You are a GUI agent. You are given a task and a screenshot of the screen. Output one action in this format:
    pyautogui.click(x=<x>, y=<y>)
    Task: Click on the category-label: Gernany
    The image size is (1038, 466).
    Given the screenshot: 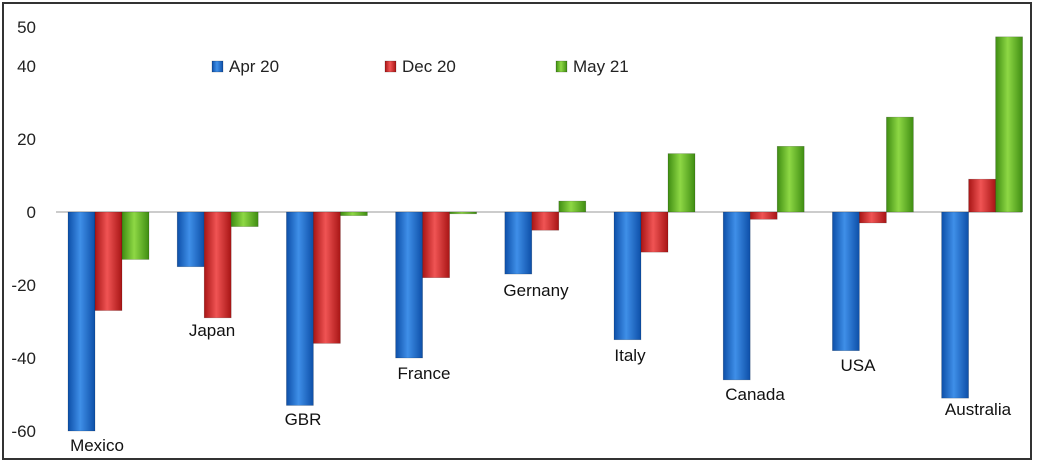 What is the action you would take?
    pyautogui.click(x=536, y=290)
    